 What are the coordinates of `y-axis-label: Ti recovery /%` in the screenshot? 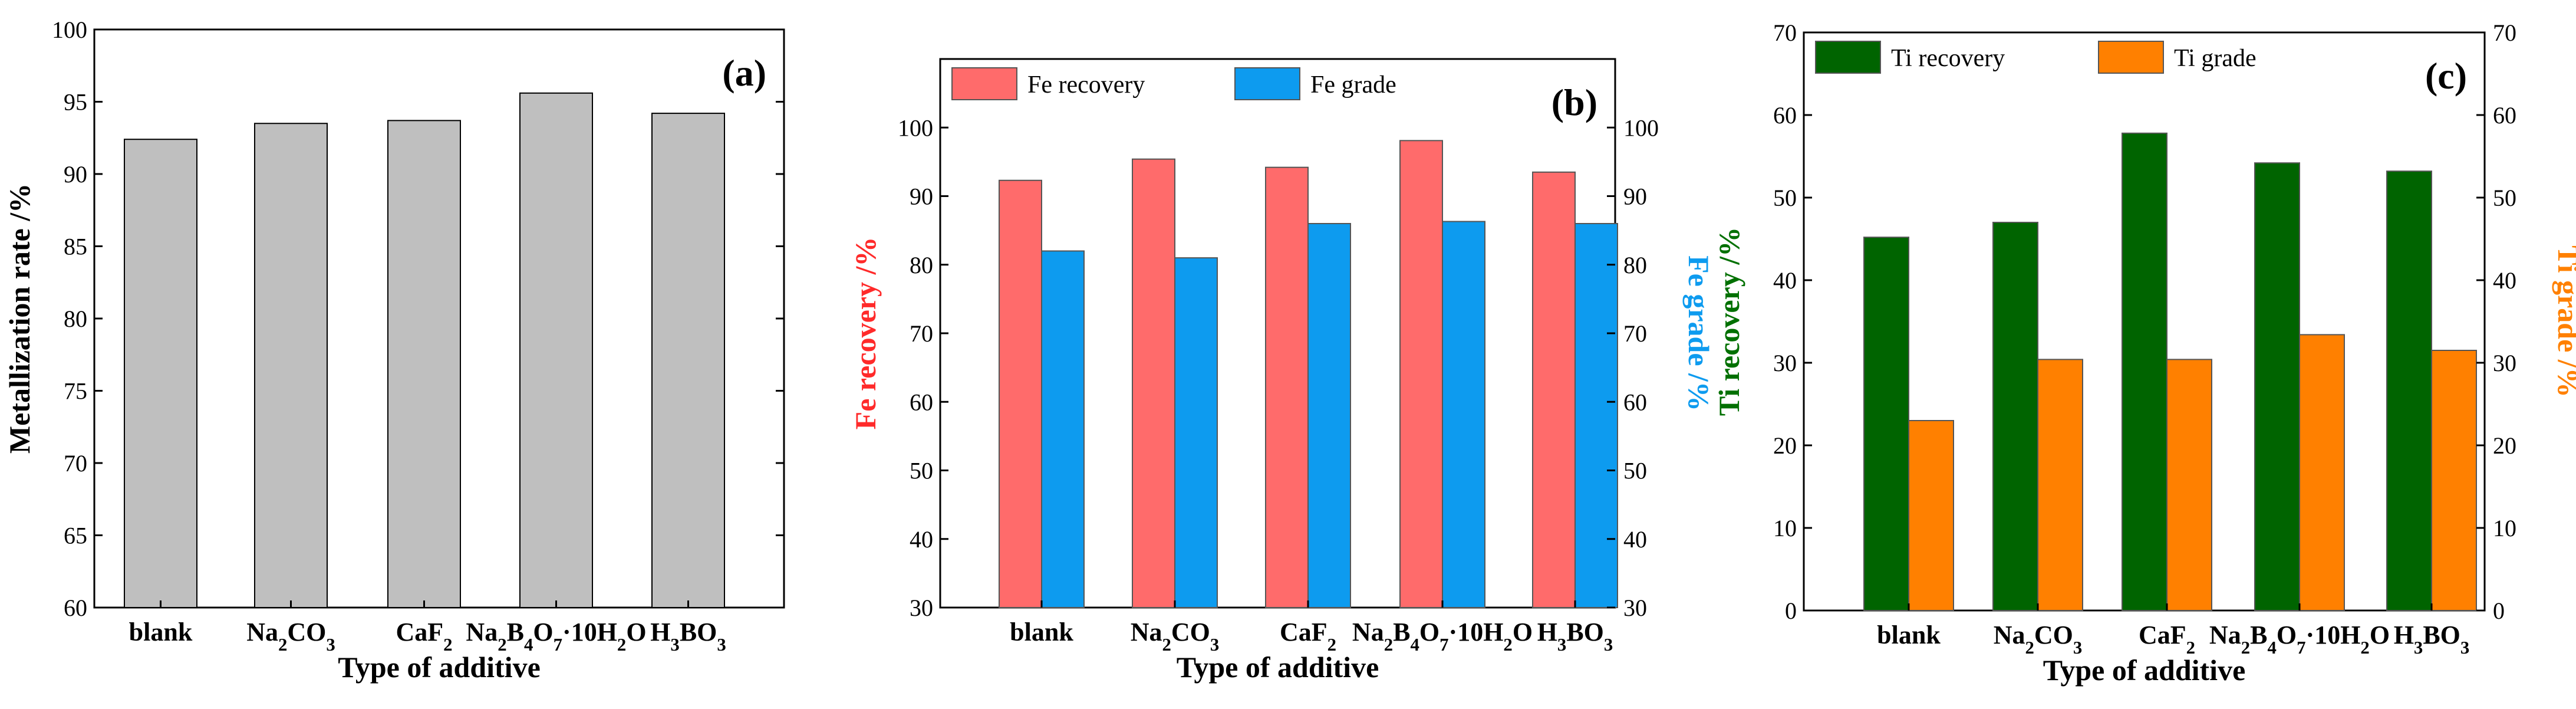 It's located at (1728, 321).